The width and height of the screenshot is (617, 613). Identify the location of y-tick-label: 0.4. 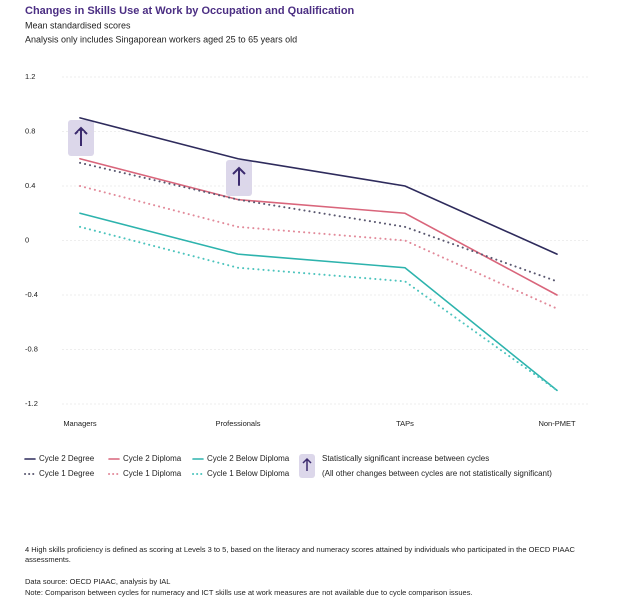
(30, 185).